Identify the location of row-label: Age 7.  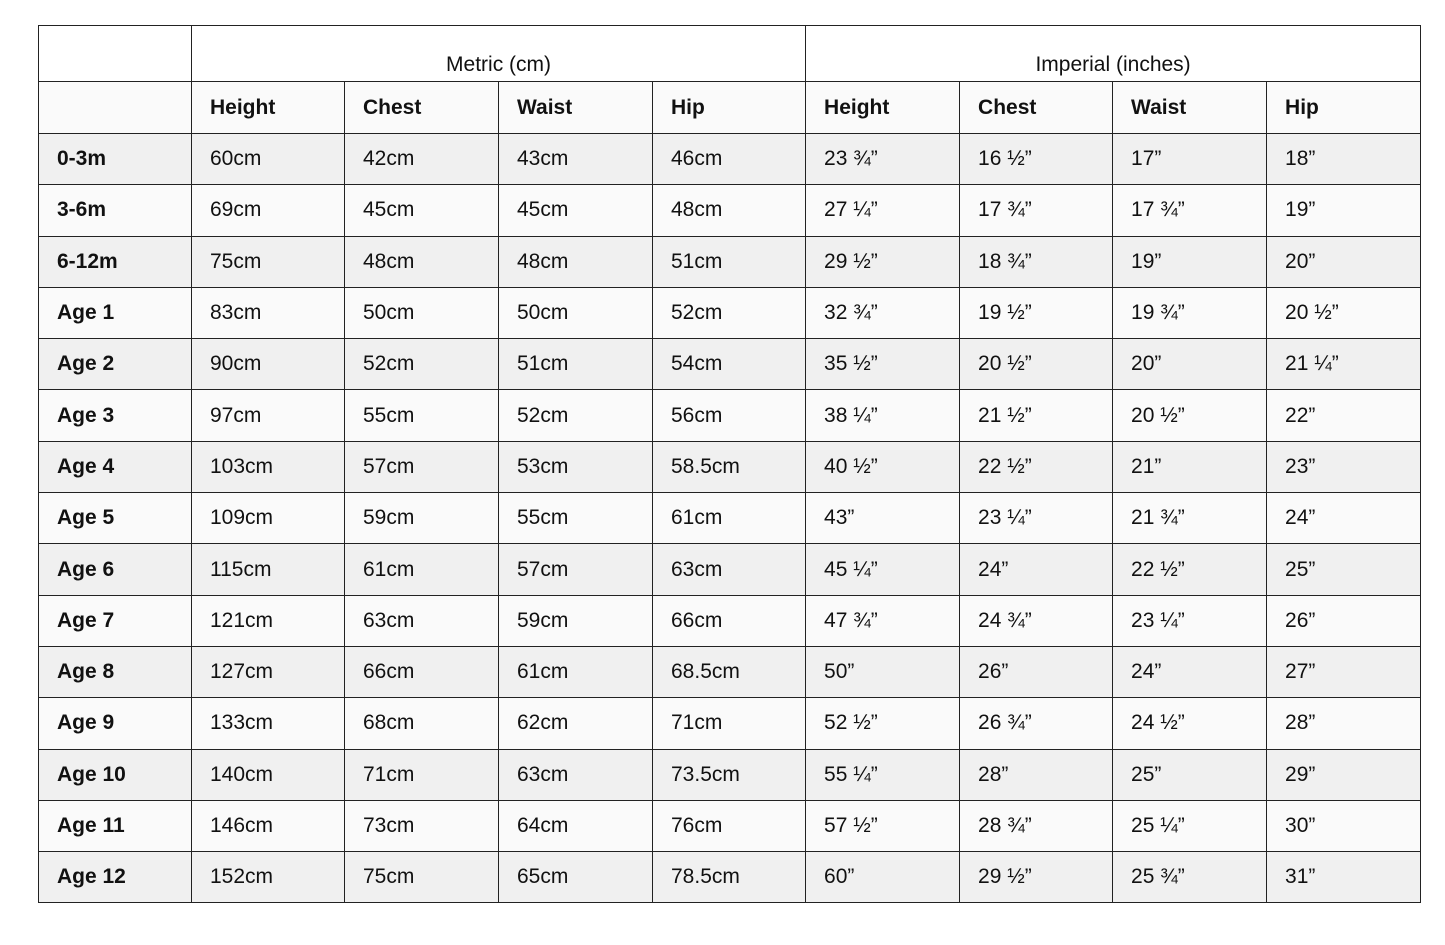
(115, 620).